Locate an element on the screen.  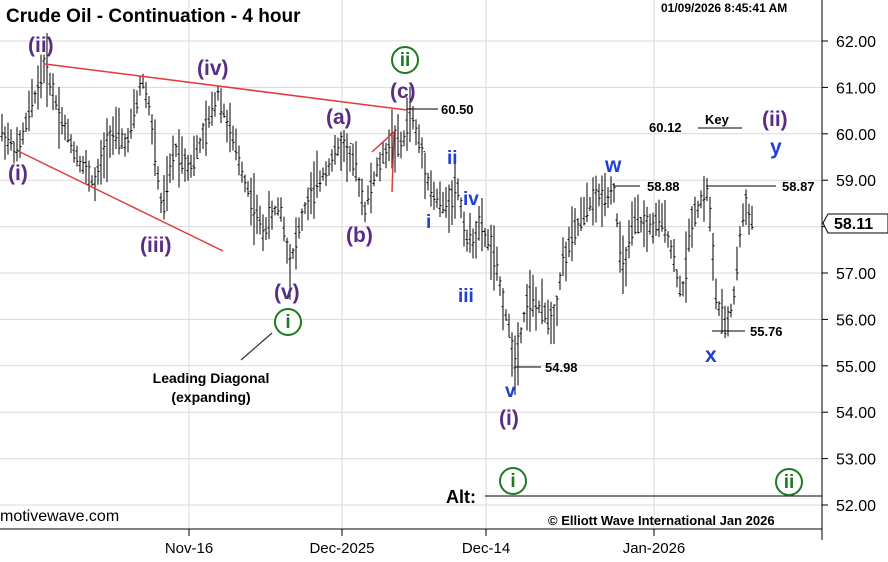
wave-c-channel is located at coordinates (383, 161).